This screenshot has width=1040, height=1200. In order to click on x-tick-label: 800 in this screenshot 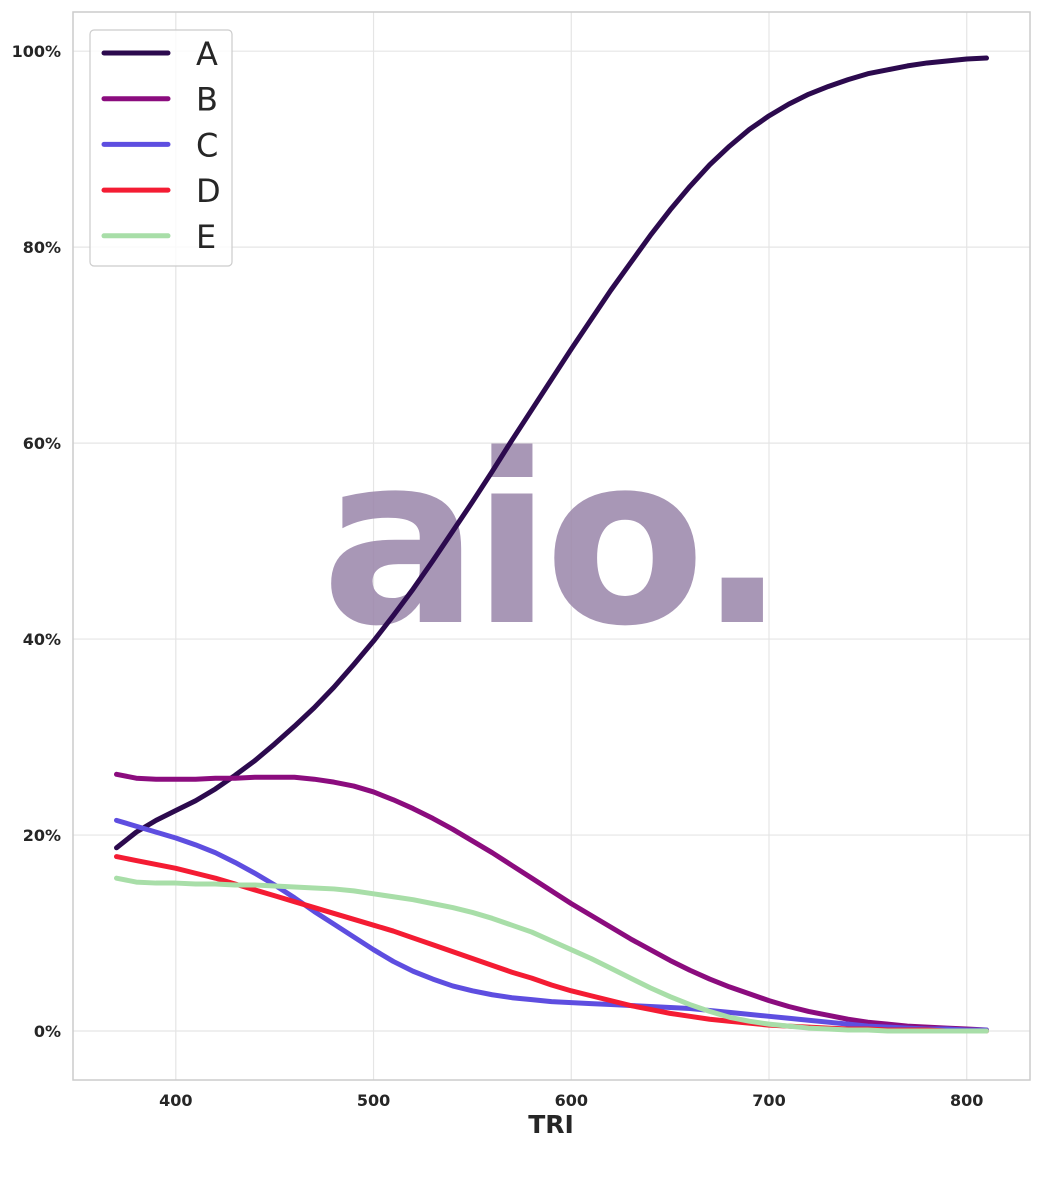, I will do `click(966, 1100)`.